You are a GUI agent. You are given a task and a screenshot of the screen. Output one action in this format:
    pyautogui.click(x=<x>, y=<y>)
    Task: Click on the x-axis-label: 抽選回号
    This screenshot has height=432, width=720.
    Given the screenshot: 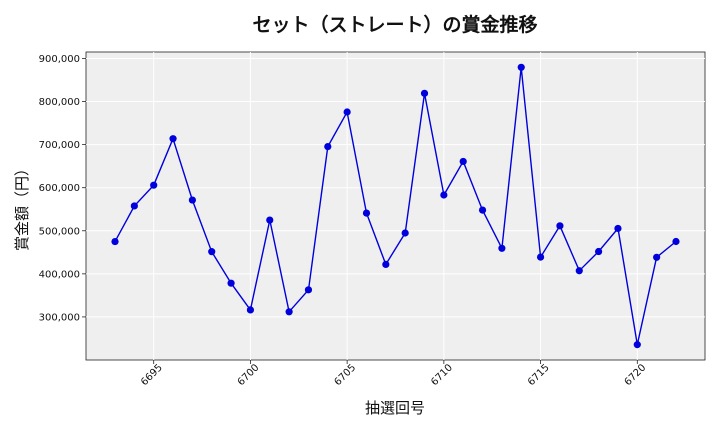 What is the action you would take?
    pyautogui.click(x=395, y=408)
    